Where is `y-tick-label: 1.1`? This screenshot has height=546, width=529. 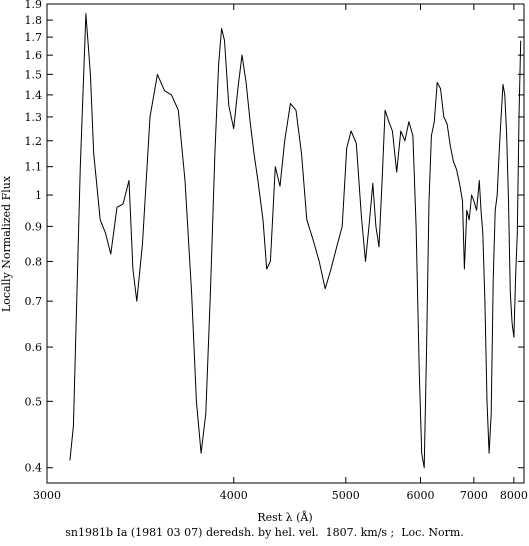 y-tick-label: 1.1 is located at coordinates (34, 167).